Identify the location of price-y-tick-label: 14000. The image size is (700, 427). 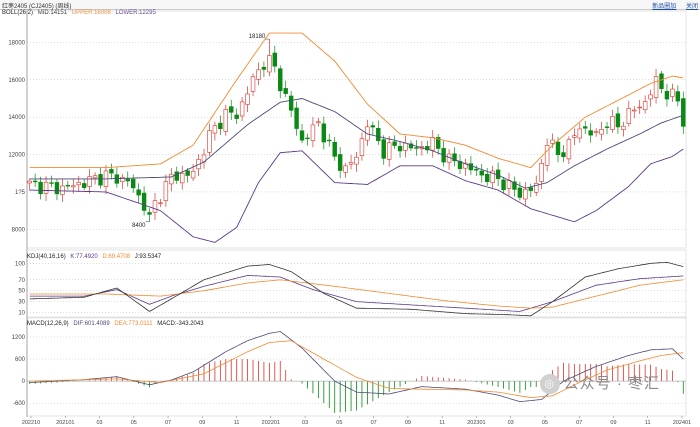
(16, 118).